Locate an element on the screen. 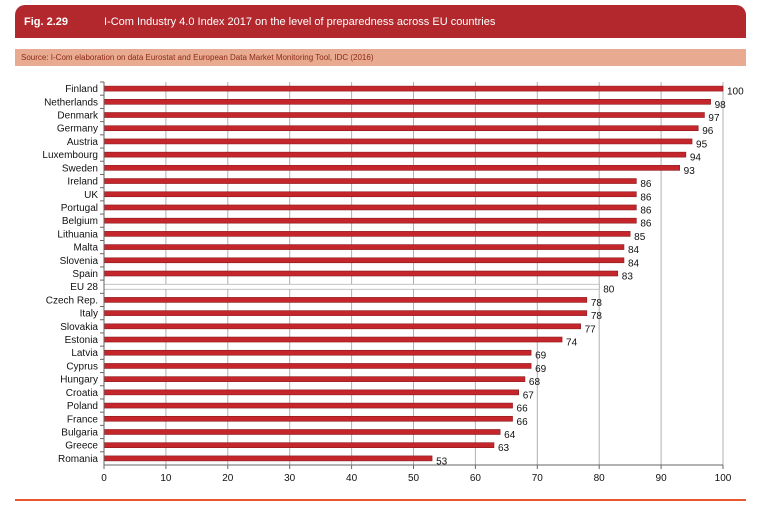 Image resolution: width=759 pixels, height=513 pixels. category-label: Germany is located at coordinates (77, 129).